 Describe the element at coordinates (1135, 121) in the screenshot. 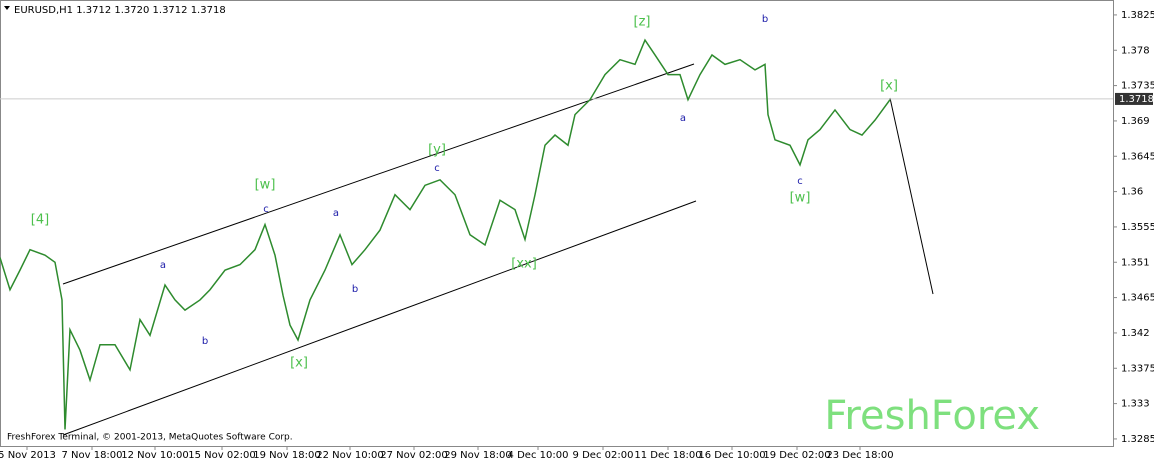

I see `y-tick-label: 1.369` at that location.